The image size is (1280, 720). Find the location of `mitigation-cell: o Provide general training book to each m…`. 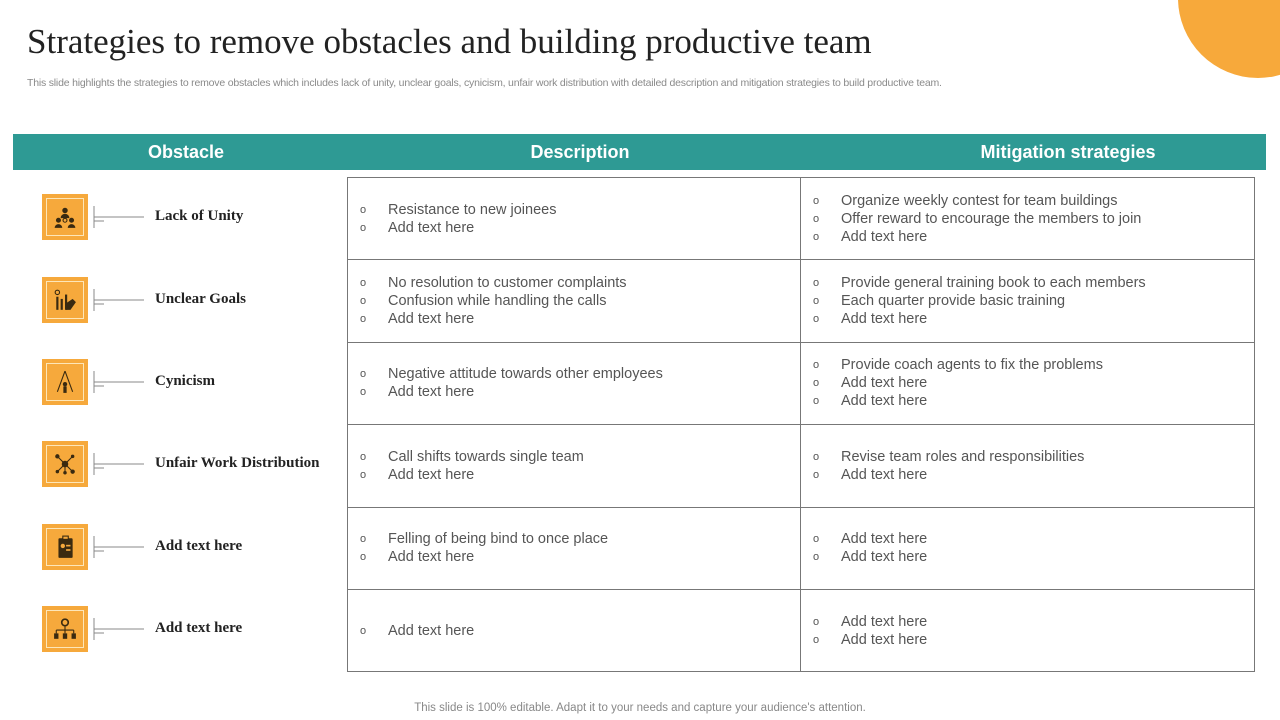

mitigation-cell: o Provide general training book to each m… is located at coordinates (1027, 300).